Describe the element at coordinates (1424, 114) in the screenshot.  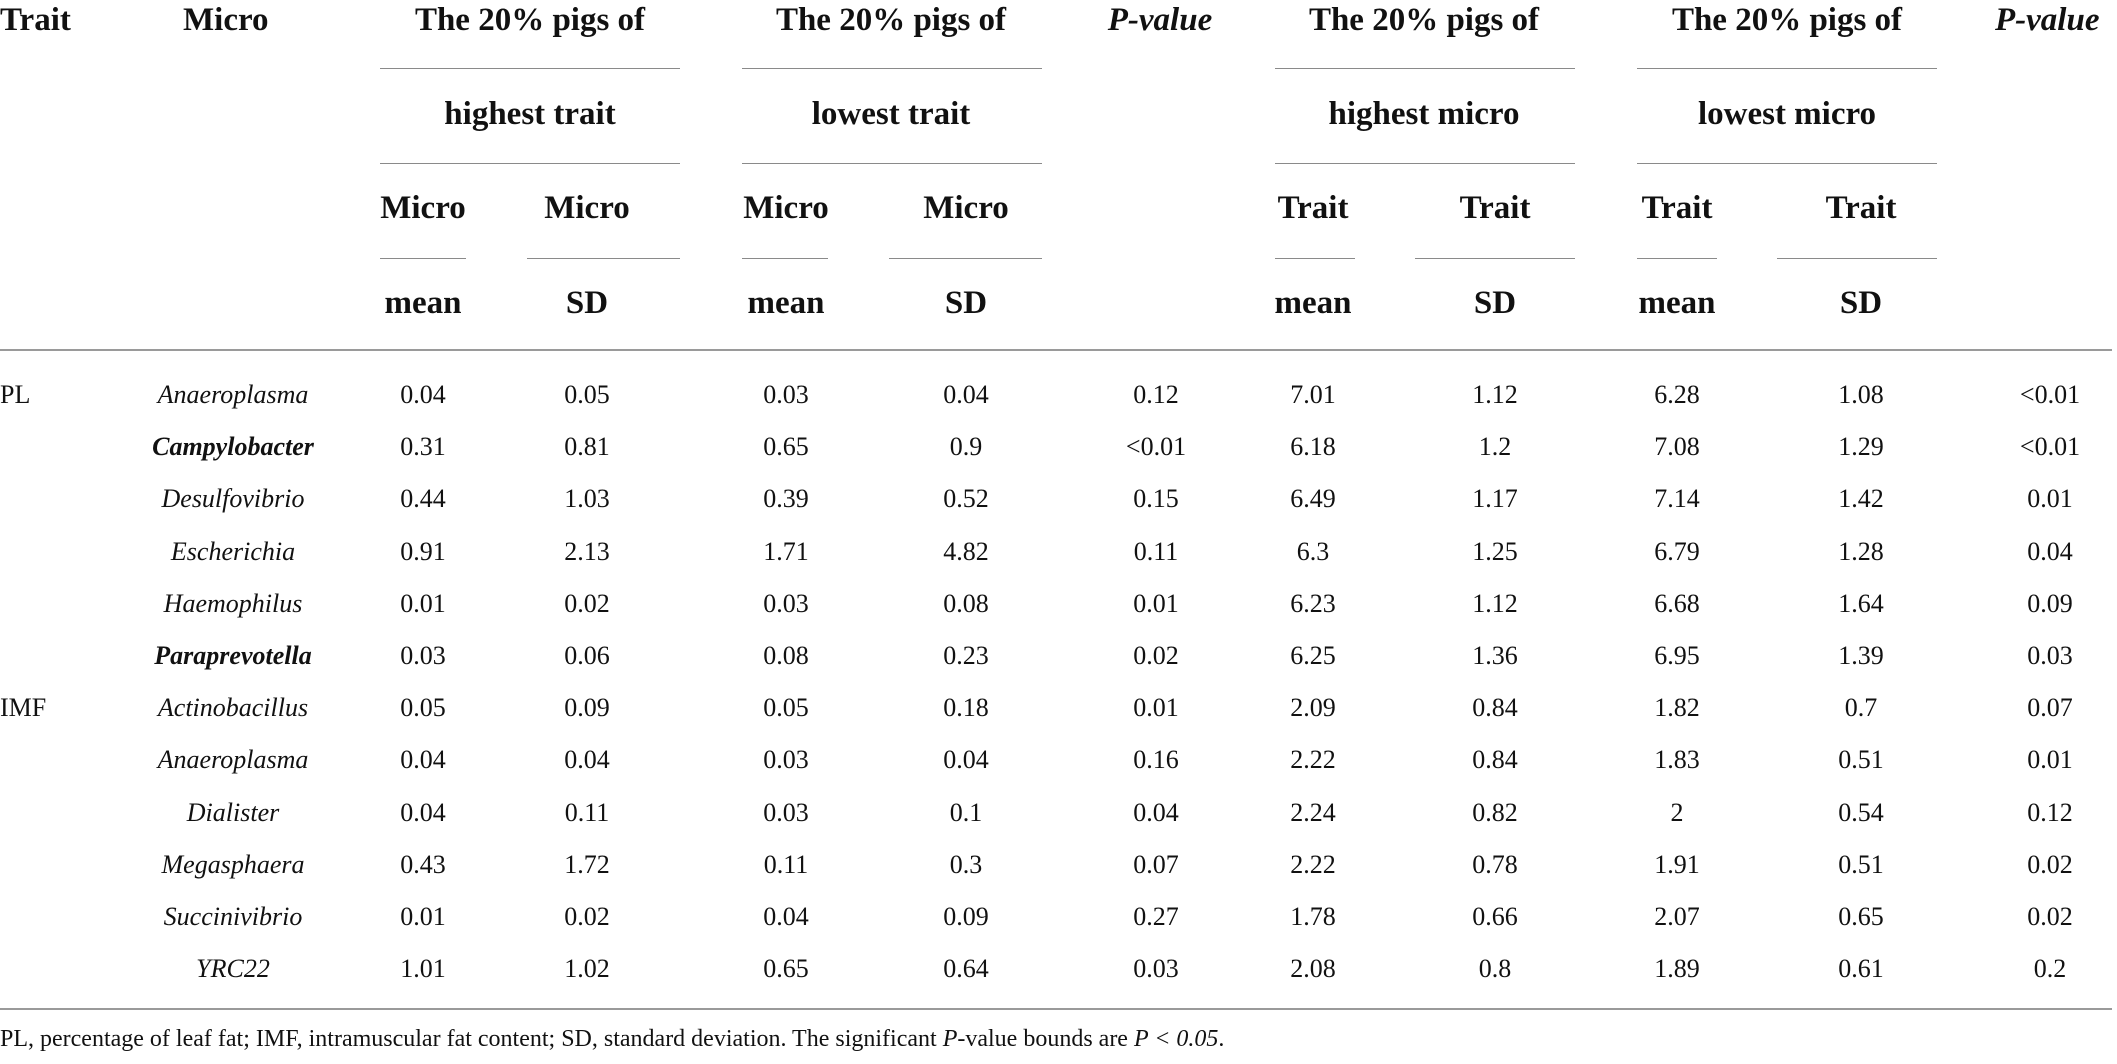
I see `group-header-highest-micro-line2: highest micro` at that location.